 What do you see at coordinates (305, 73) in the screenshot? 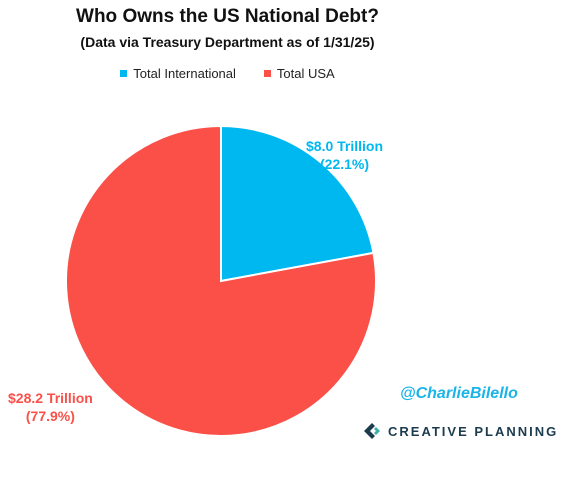
I see `legend-label-usa: Total USA` at bounding box center [305, 73].